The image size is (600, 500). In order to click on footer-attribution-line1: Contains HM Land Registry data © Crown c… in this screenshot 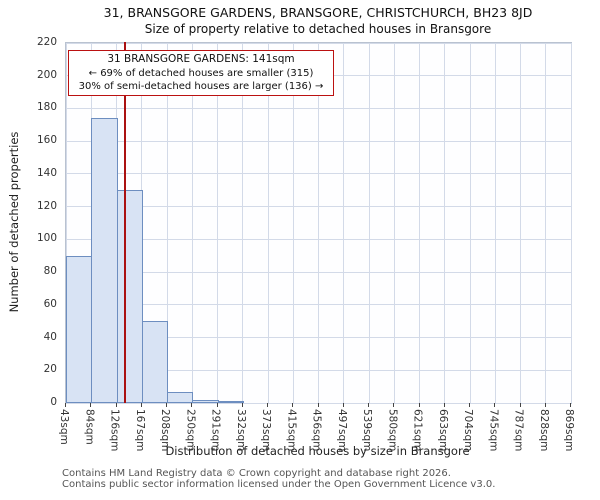, I will do `click(256, 473)`.